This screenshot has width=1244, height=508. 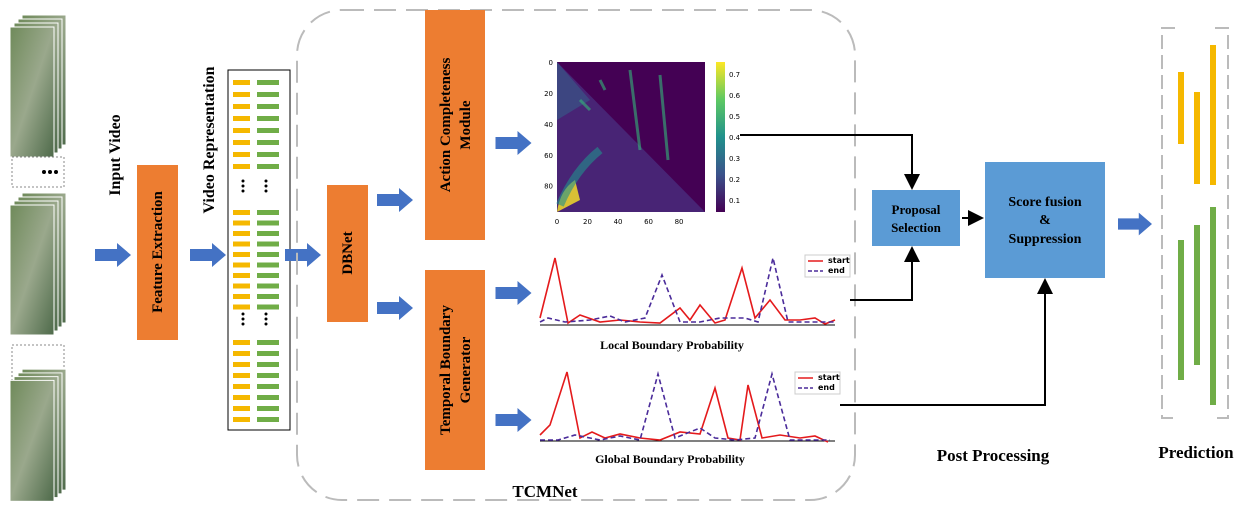 I want to click on proposal-selection-box, so click(x=916, y=218).